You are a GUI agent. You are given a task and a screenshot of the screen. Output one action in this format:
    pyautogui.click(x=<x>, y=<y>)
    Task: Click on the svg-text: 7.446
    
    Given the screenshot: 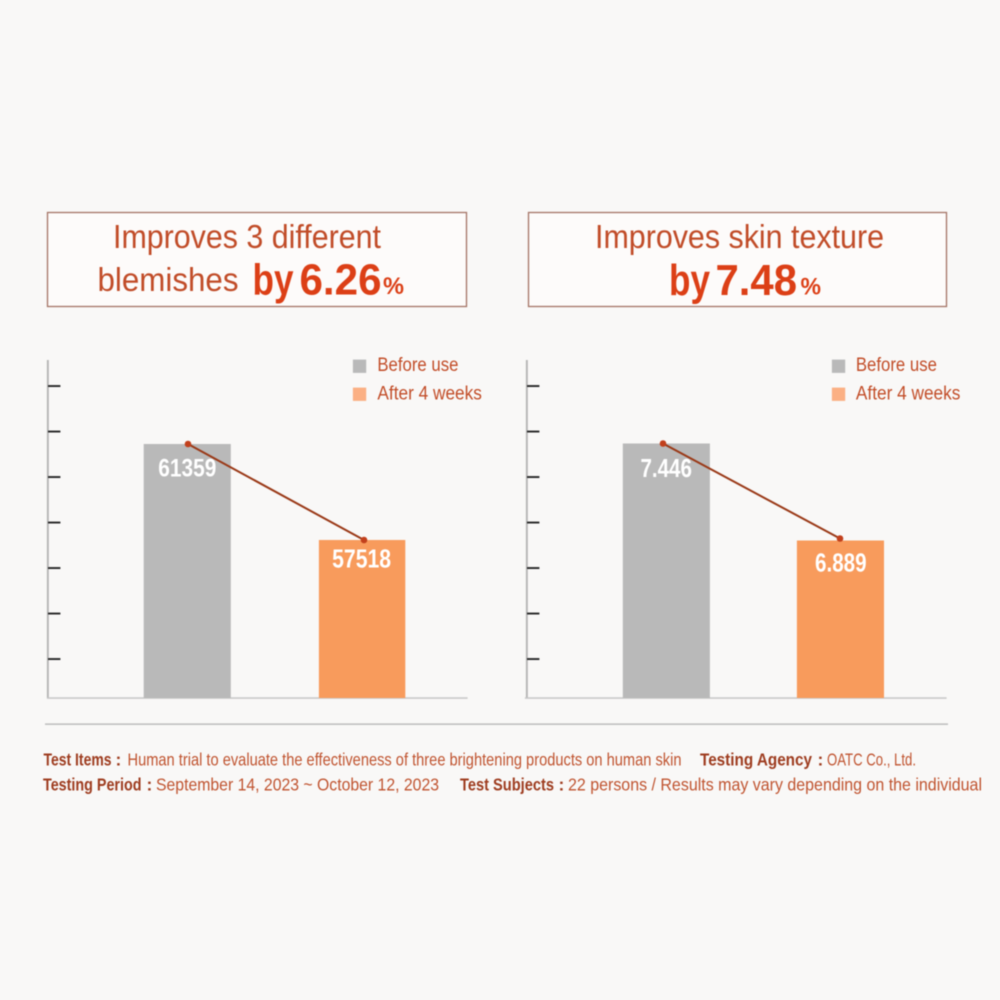 What is the action you would take?
    pyautogui.click(x=666, y=469)
    